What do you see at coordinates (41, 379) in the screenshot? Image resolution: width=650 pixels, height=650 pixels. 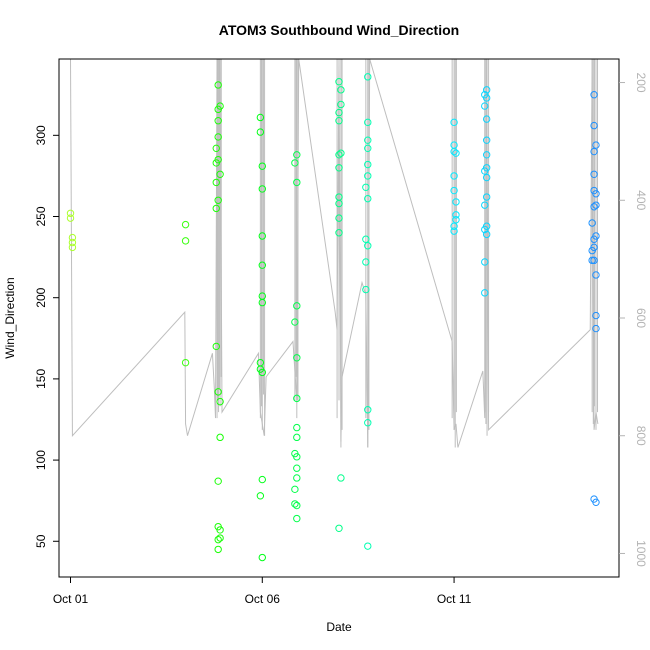 I see `y-tick-label: 150` at bounding box center [41, 379].